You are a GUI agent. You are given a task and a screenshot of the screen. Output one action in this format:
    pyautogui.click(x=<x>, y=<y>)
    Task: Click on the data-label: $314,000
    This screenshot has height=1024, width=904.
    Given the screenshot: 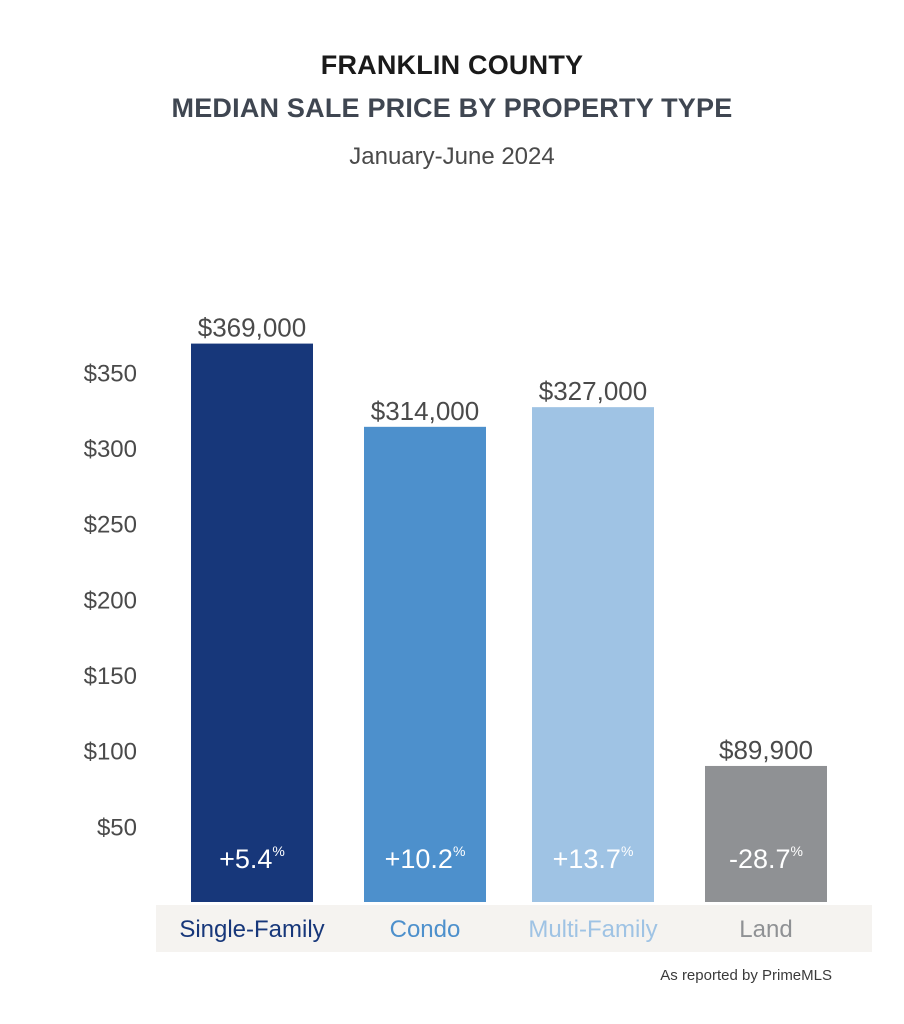 What is the action you would take?
    pyautogui.click(x=425, y=411)
    